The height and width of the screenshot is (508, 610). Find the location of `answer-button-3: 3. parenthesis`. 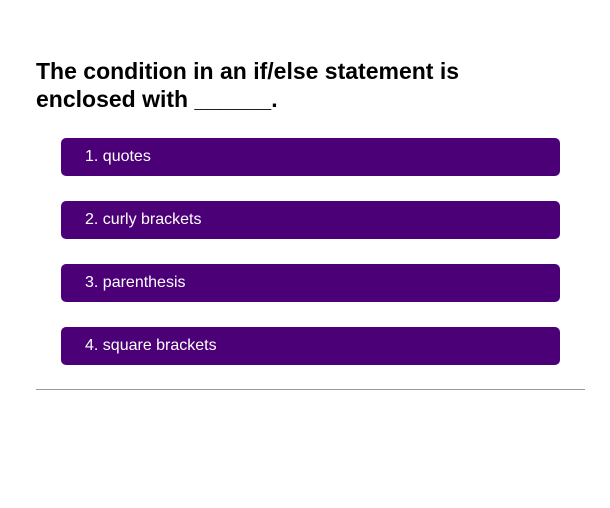

answer-button-3: 3. parenthesis is located at coordinates (310, 283).